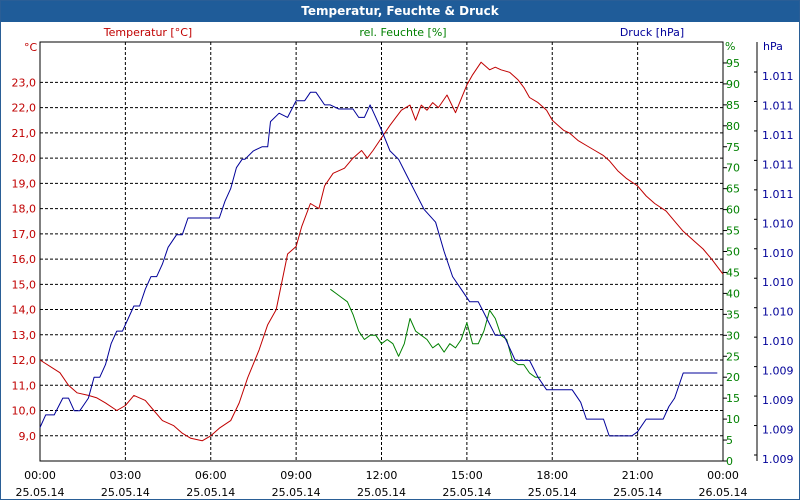  Describe the element at coordinates (24, 310) in the screenshot. I see `temp-tick-label: 14,0` at that location.